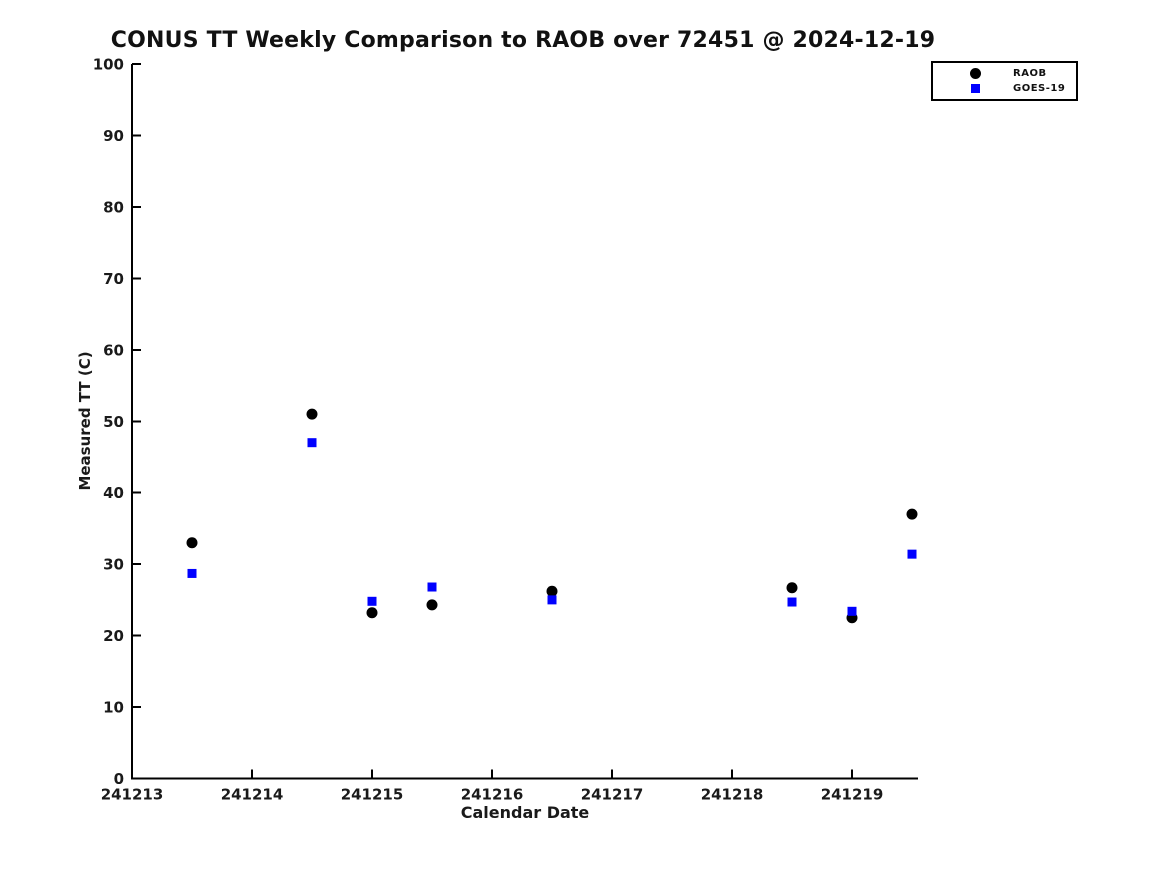  What do you see at coordinates (1039, 89) in the screenshot?
I see `legend-label-goes19: GOES-19` at bounding box center [1039, 89].